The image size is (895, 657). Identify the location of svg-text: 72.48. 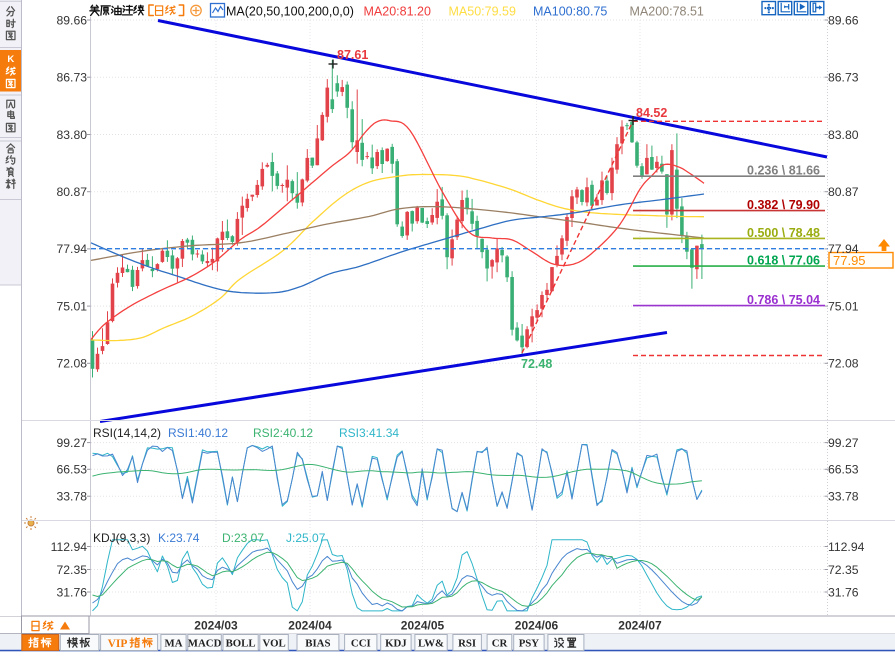
(536, 364).